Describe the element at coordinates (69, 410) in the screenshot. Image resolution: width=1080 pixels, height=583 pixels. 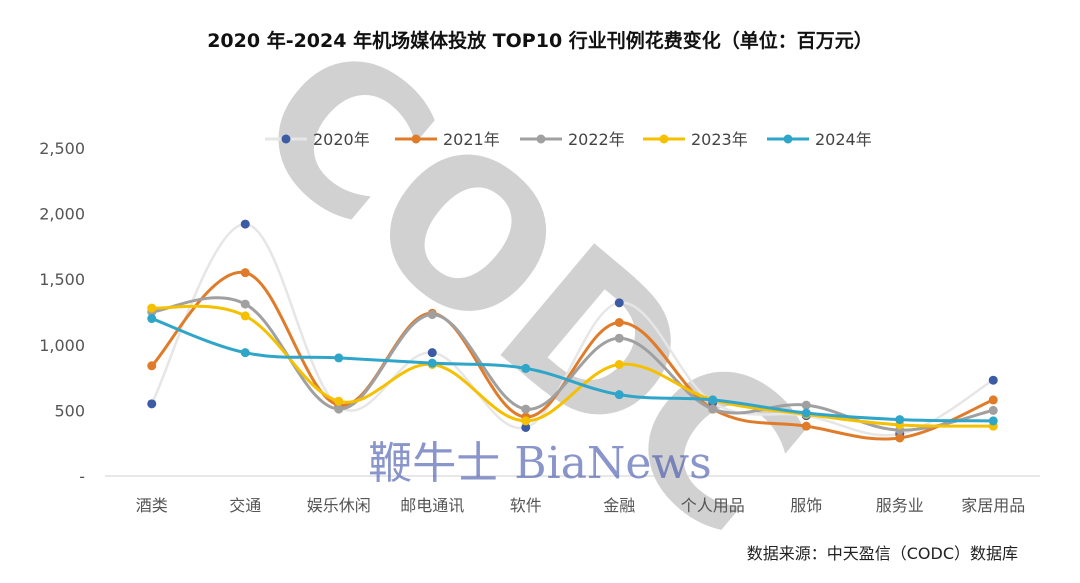
I see `y-tick-label: 500` at that location.